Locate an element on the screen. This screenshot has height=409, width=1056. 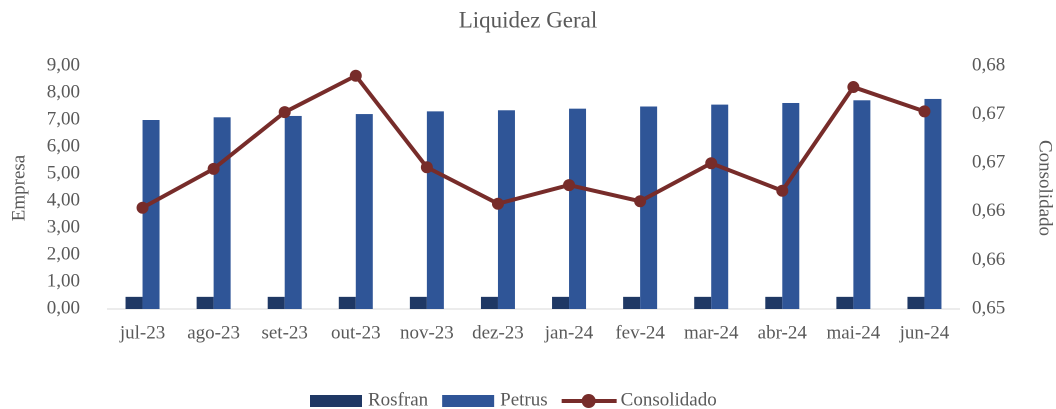
y-tick-label: 9,00 is located at coordinates (63, 64).